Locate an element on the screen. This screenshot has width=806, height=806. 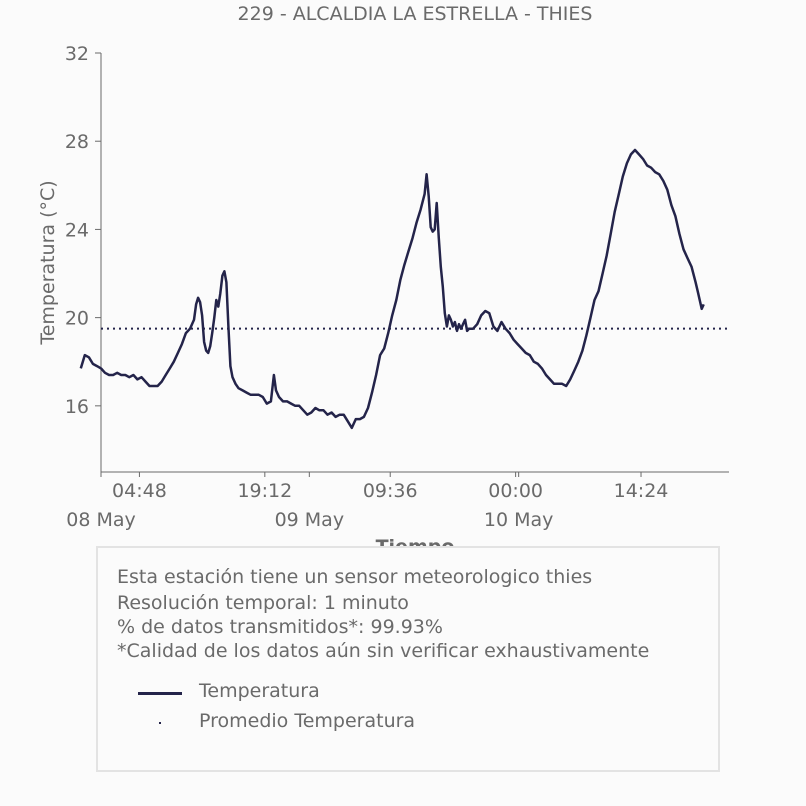
x-tick-label: 09:36 is located at coordinates (390, 491).